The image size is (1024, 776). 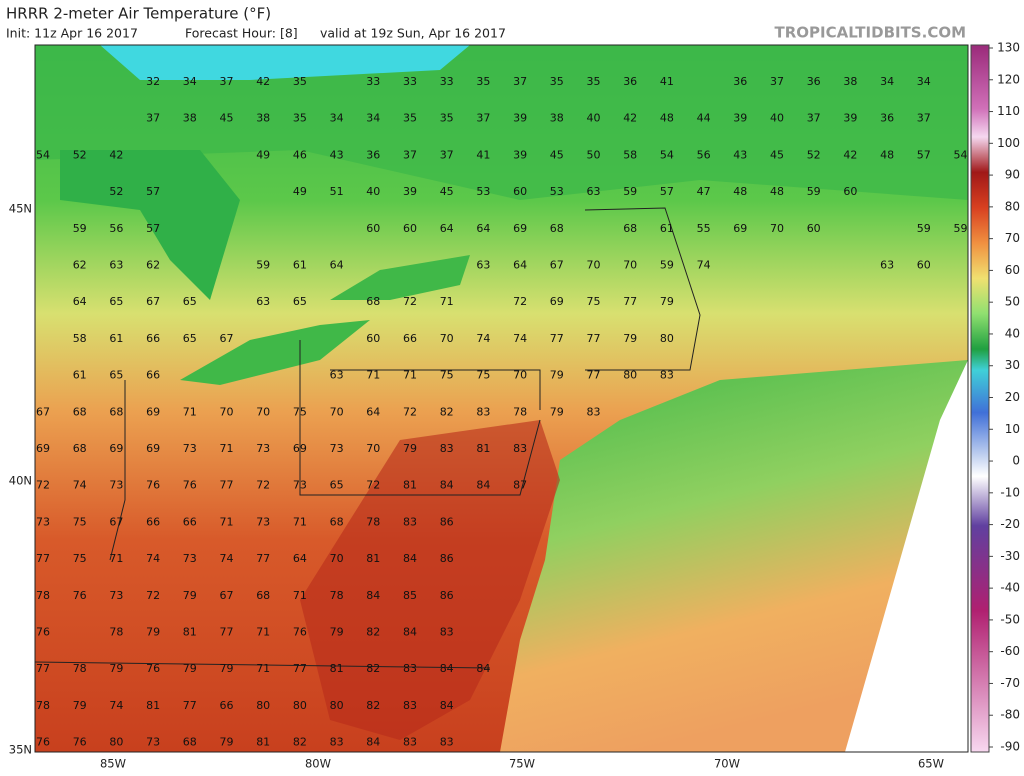 I want to click on colorbar-label: 130, so click(x=1008, y=48).